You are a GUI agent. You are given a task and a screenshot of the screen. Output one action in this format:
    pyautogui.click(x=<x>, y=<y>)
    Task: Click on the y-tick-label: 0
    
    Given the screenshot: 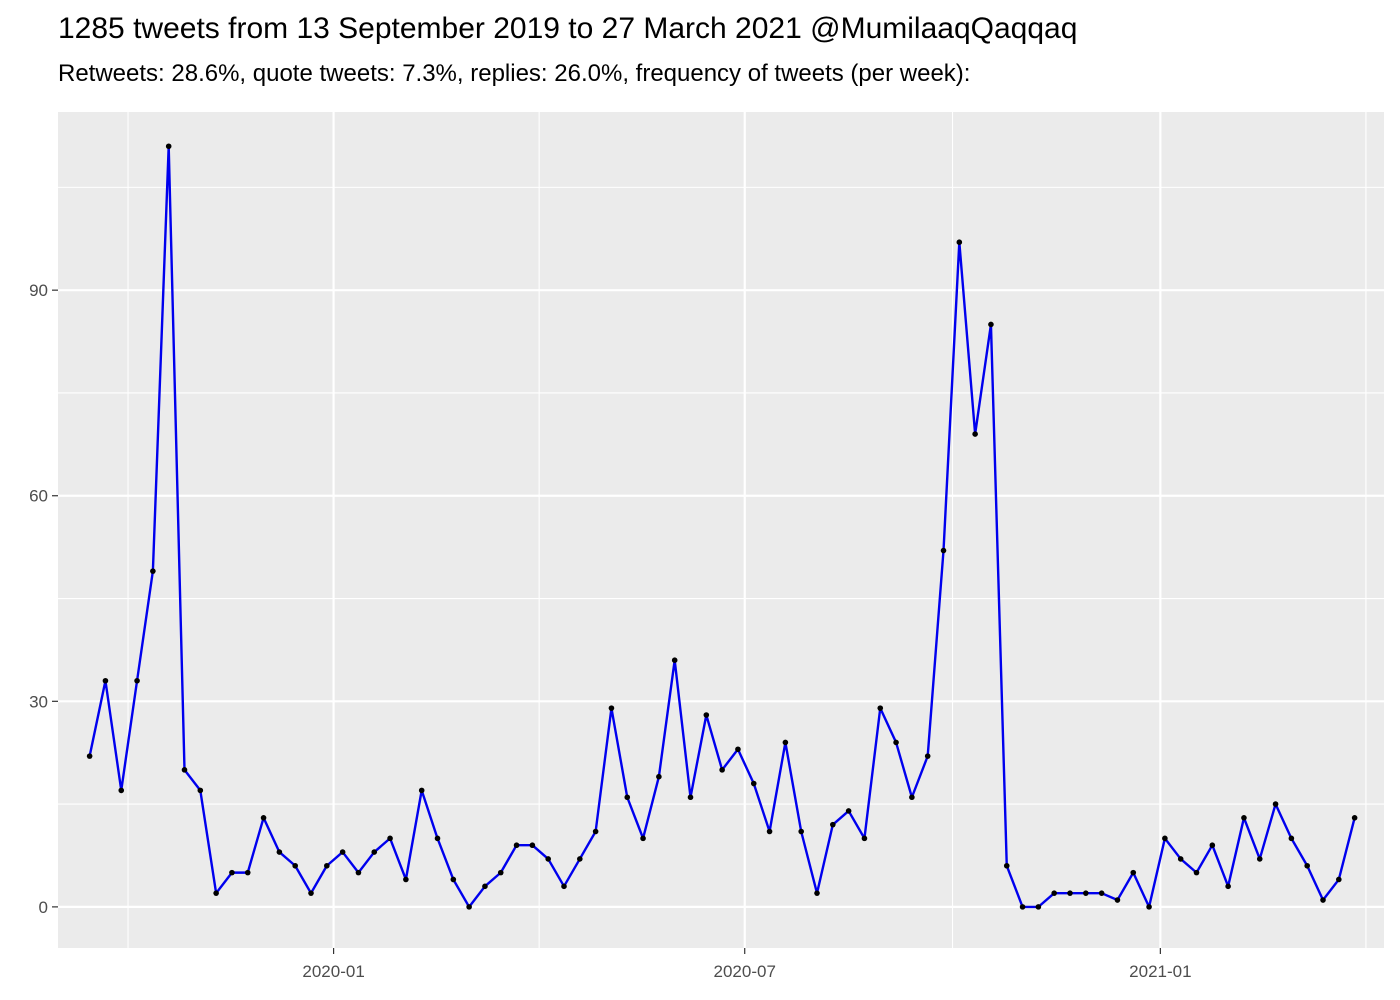 What is the action you would take?
    pyautogui.click(x=43, y=907)
    